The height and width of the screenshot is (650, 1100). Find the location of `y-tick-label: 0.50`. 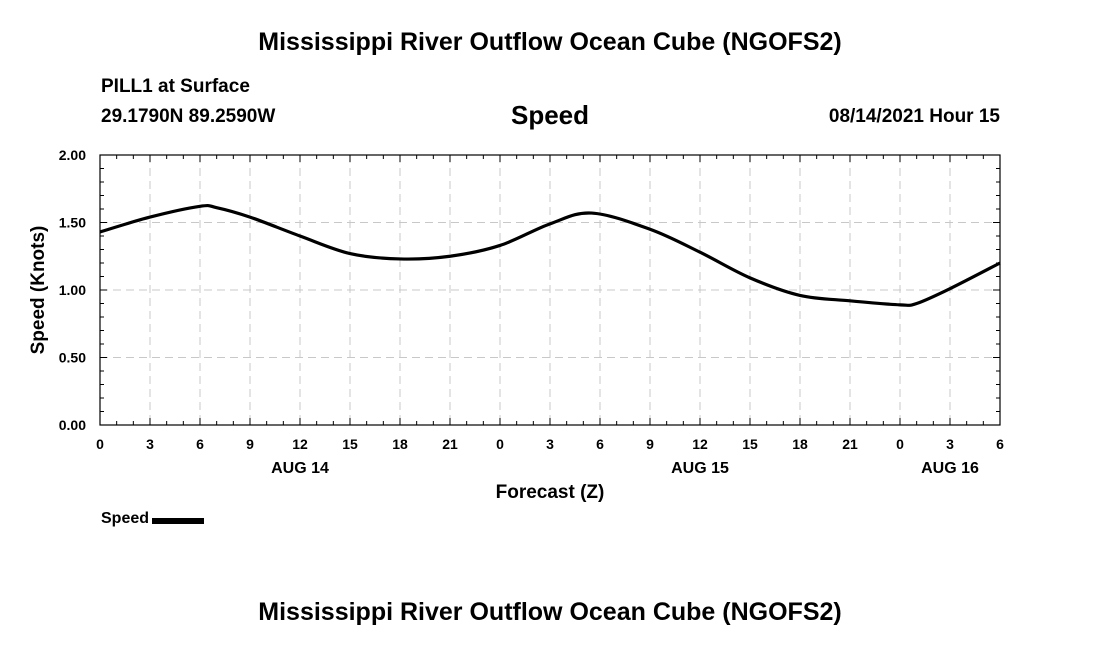

y-tick-label: 0.50 is located at coordinates (72, 358).